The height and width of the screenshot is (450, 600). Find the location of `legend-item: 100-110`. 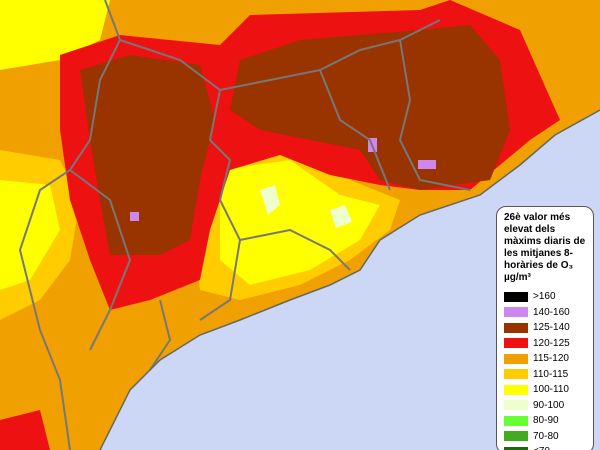

legend-item: 100-110 is located at coordinates (546, 390).